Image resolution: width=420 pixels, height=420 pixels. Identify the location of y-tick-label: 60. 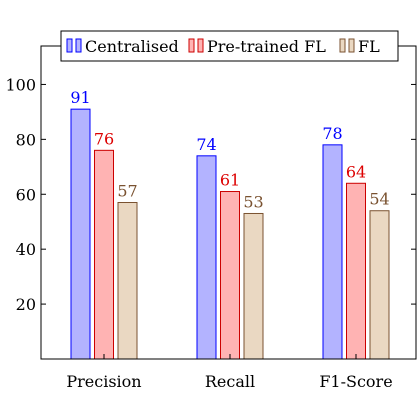
(26, 194).